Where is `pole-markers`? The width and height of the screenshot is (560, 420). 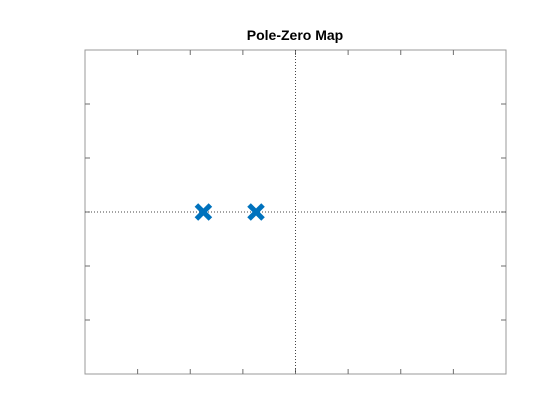
pole-markers is located at coordinates (229, 212).